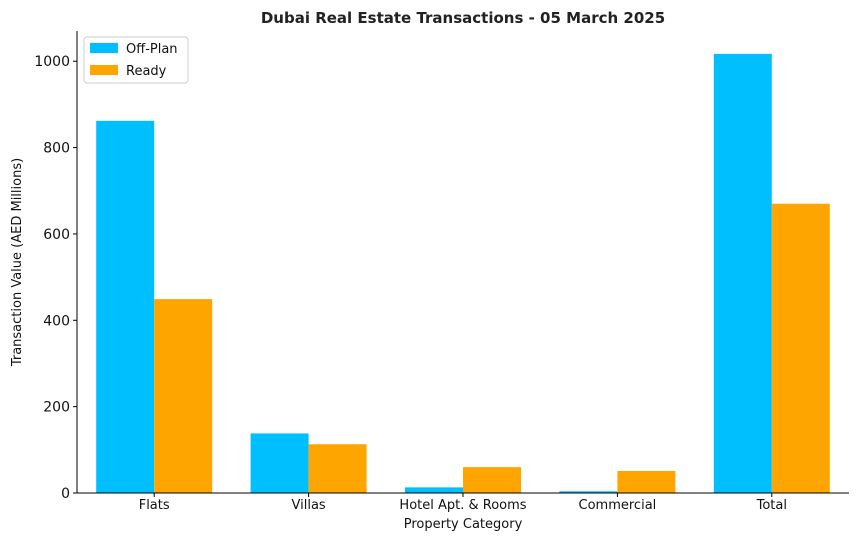 This screenshot has width=859, height=541. What do you see at coordinates (104, 48) in the screenshot?
I see `legend-swatch-off-plan` at bounding box center [104, 48].